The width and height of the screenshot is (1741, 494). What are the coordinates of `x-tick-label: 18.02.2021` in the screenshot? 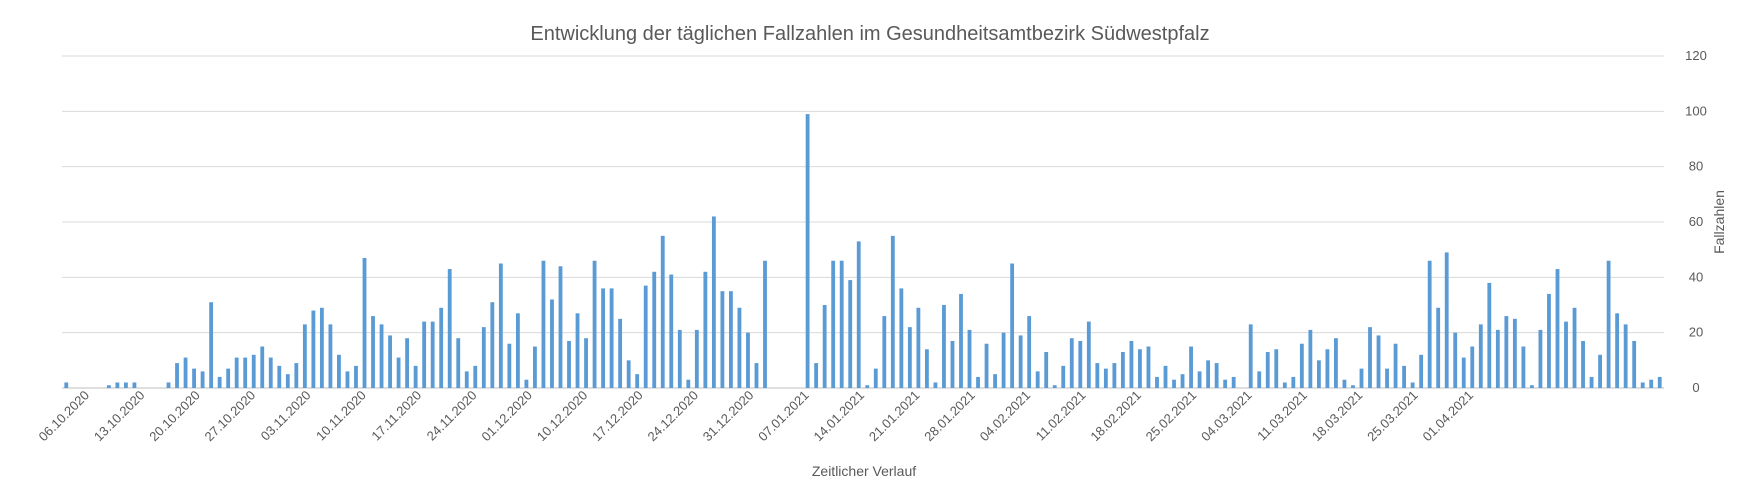 It's located at (1115, 416).